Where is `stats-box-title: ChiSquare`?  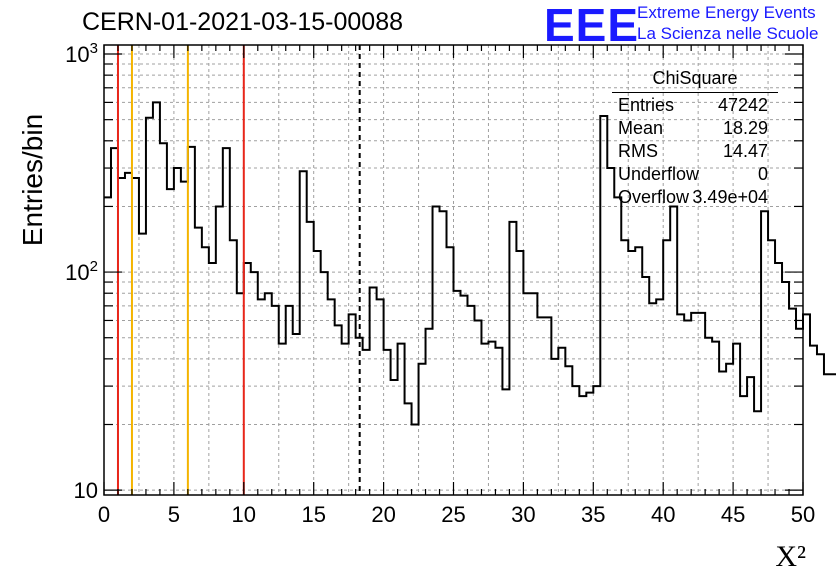 stats-box-title: ChiSquare is located at coordinates (695, 80).